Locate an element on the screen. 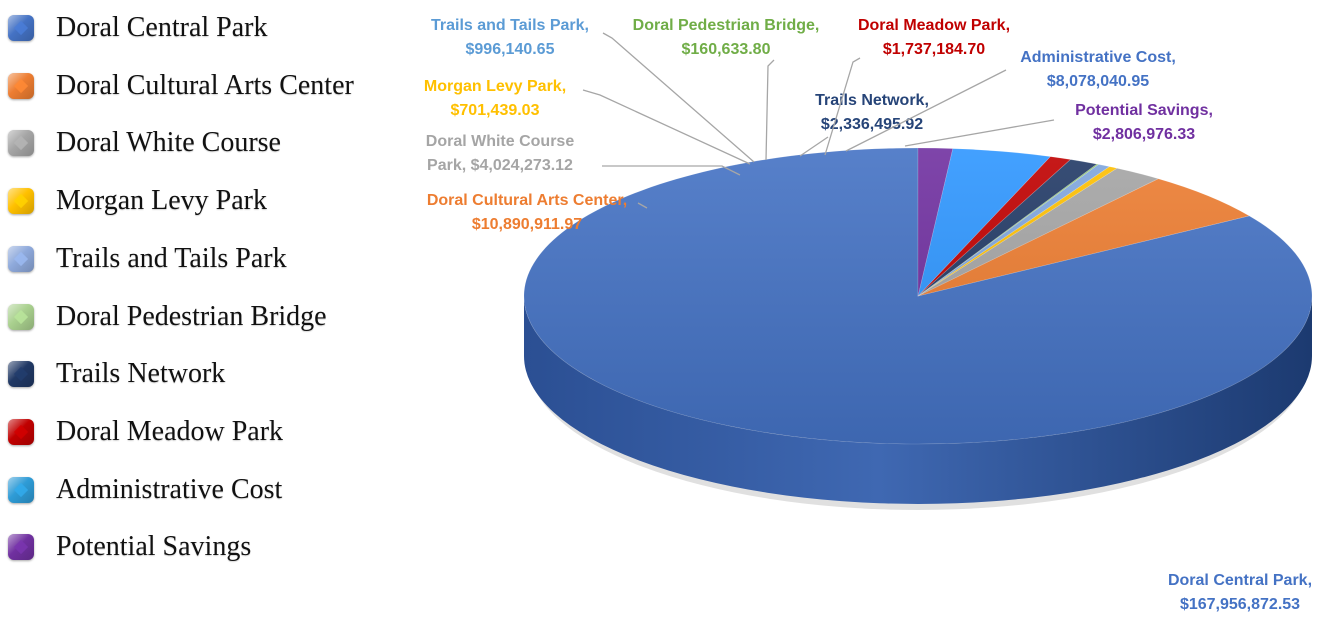 The height and width of the screenshot is (617, 1337). data-label-line: $2,336,495.92 is located at coordinates (872, 124).